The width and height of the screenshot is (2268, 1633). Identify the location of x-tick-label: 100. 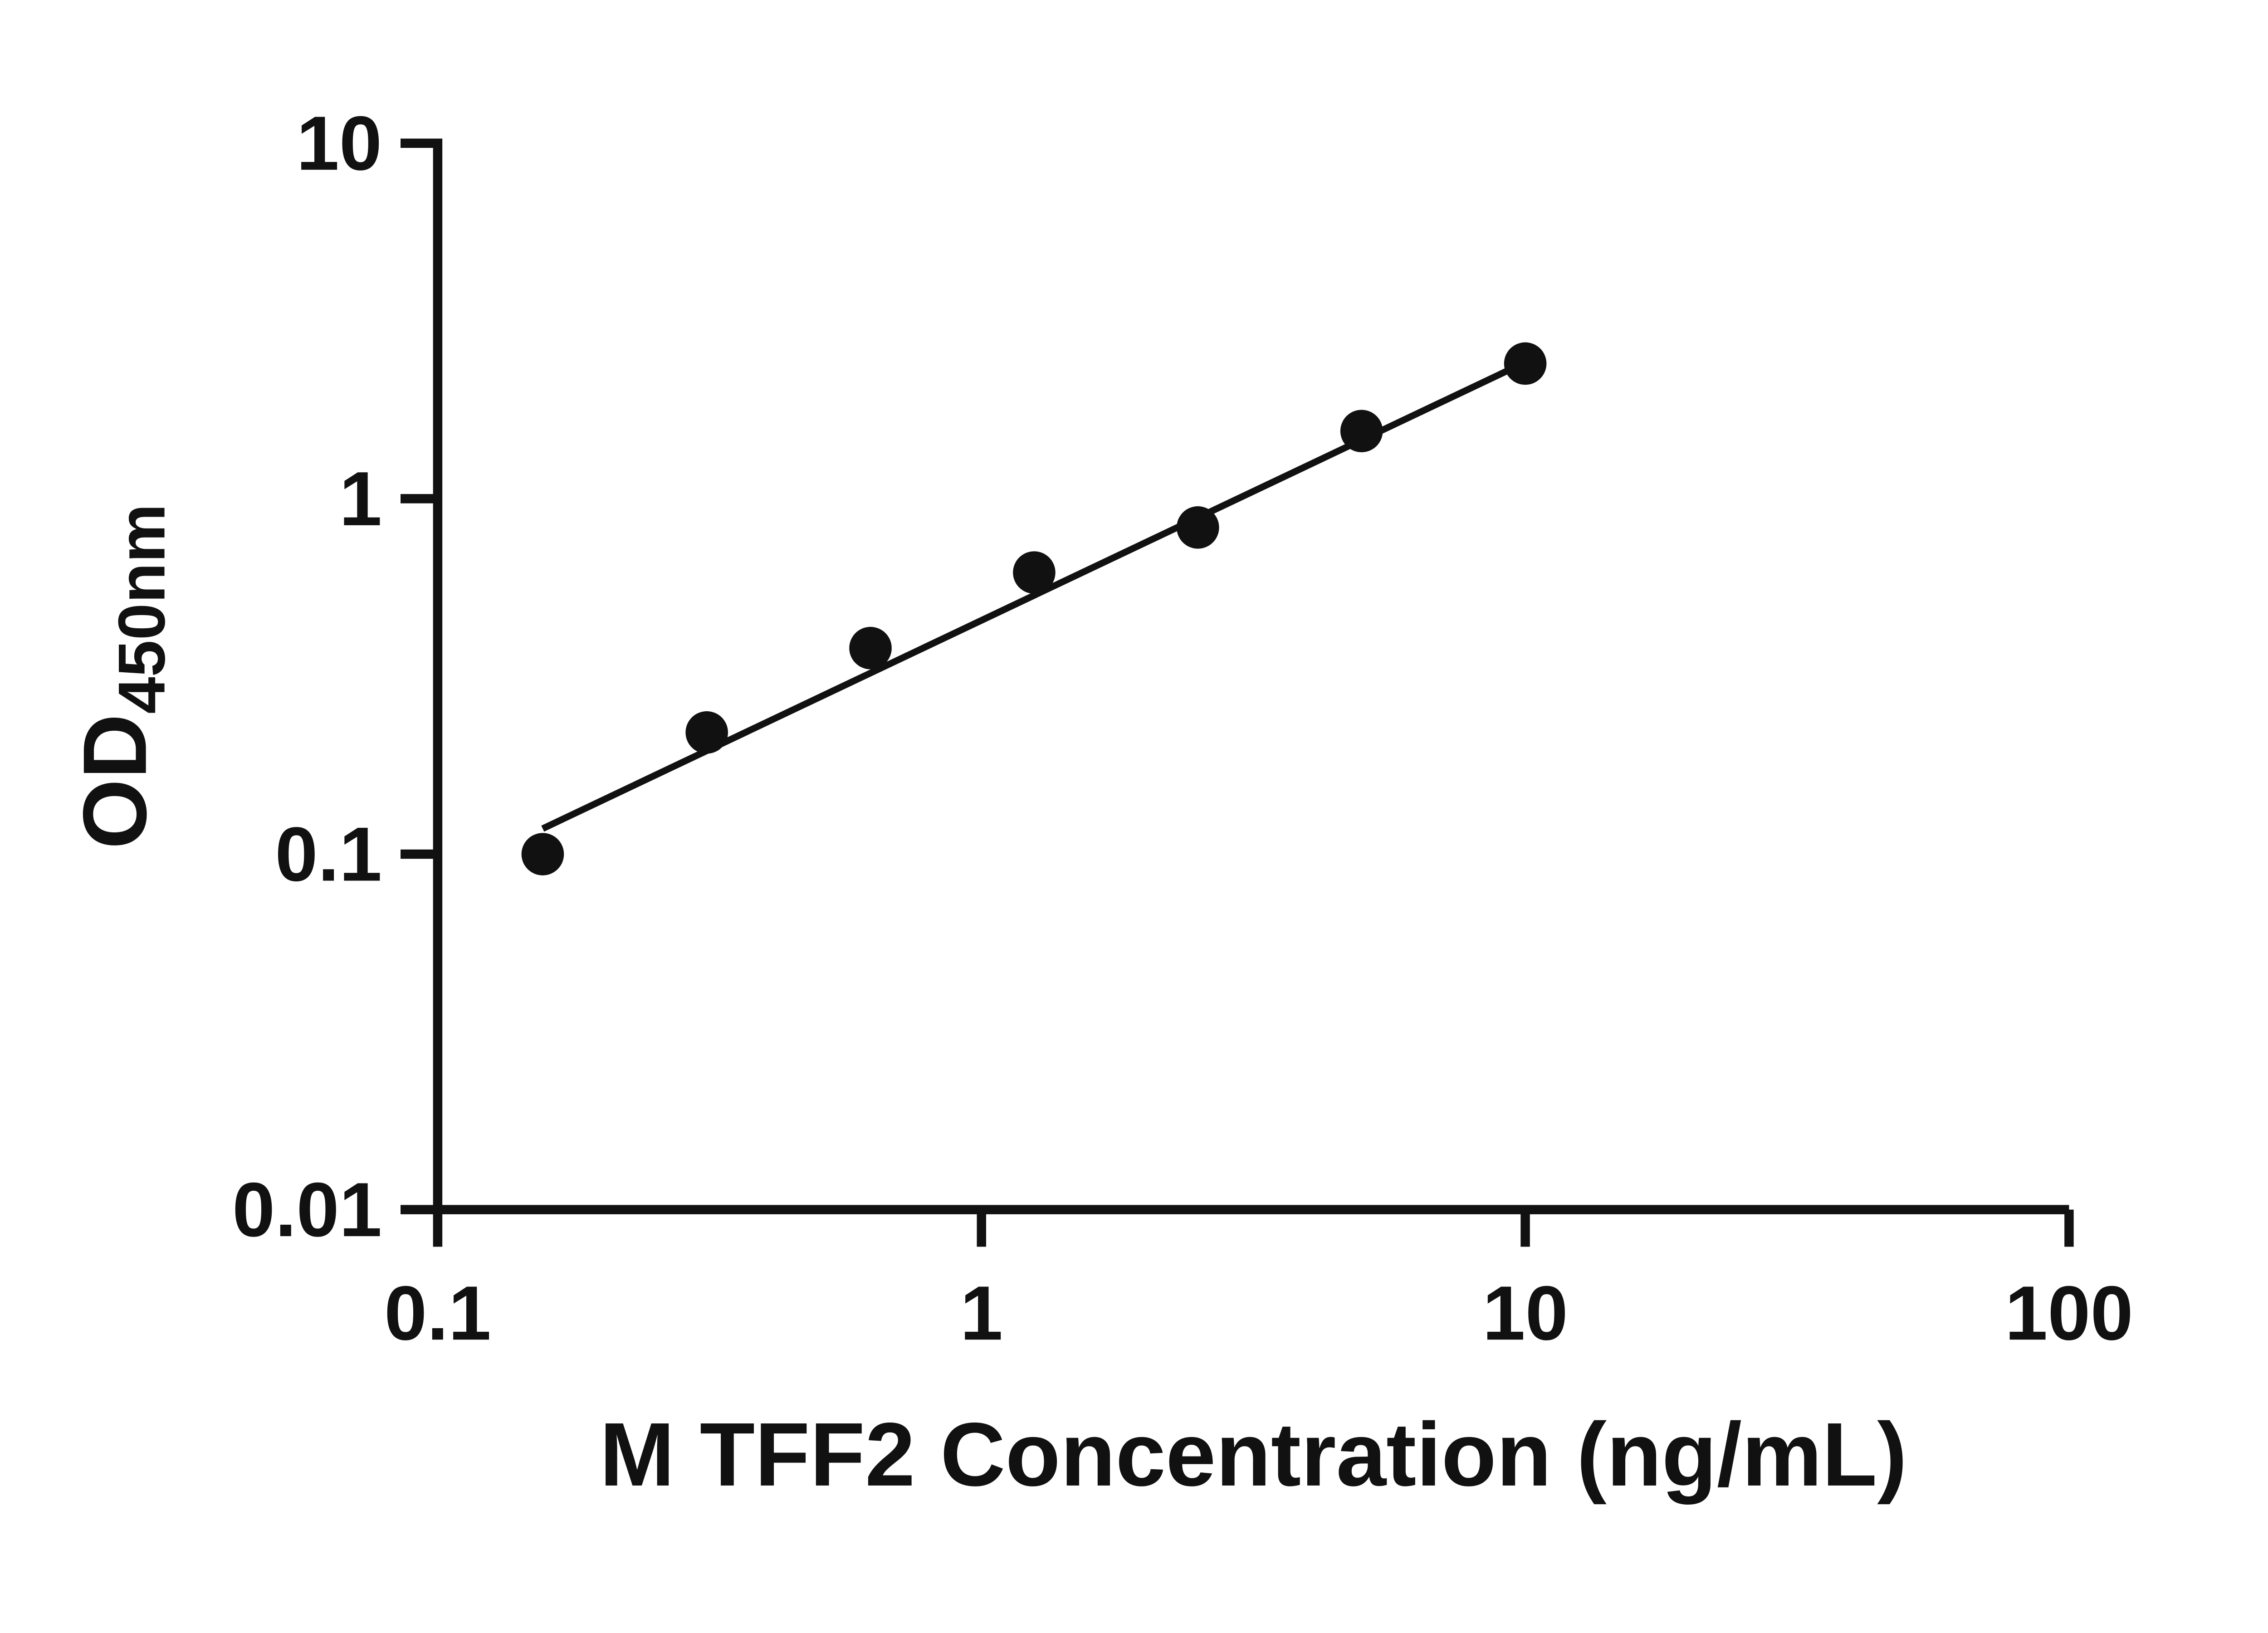
(2069, 1313).